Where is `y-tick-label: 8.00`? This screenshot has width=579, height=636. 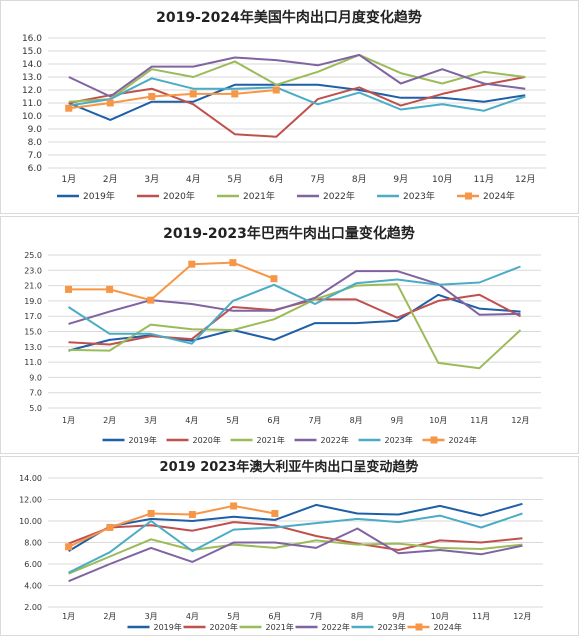 y-tick-label: 8.00 is located at coordinates (33, 543).